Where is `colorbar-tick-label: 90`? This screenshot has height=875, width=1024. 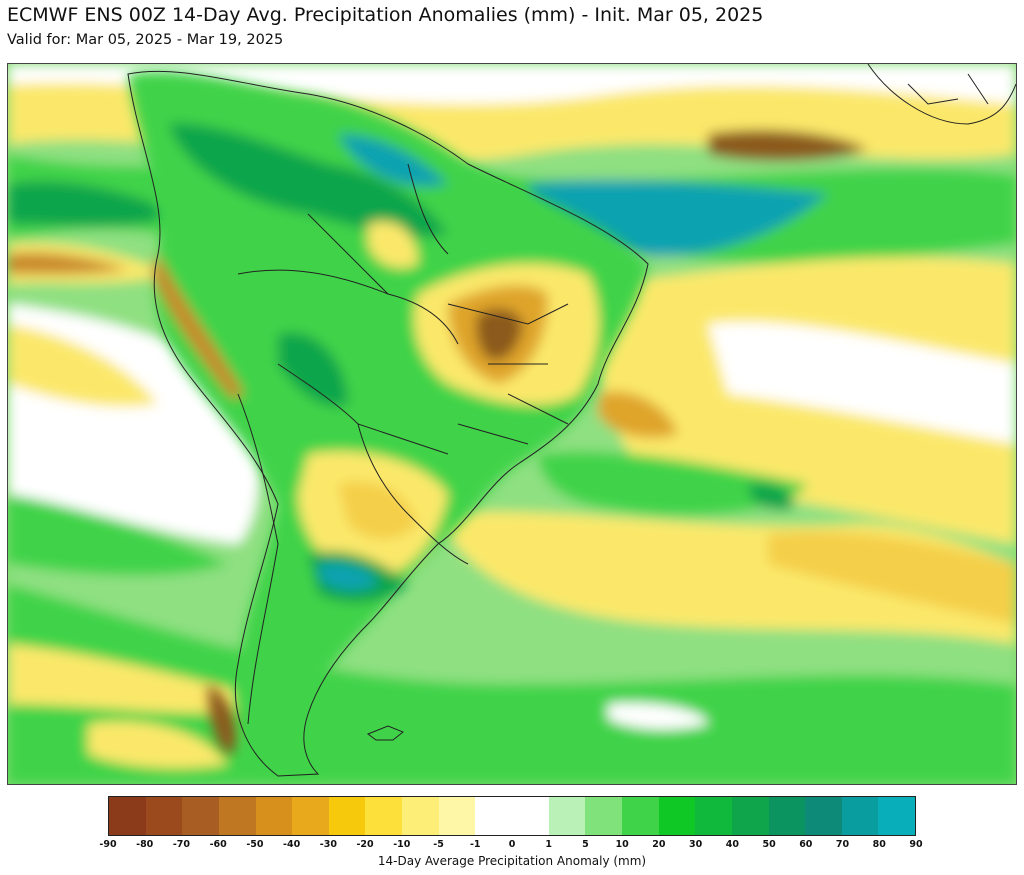
colorbar-tick-label: 90 is located at coordinates (916, 844).